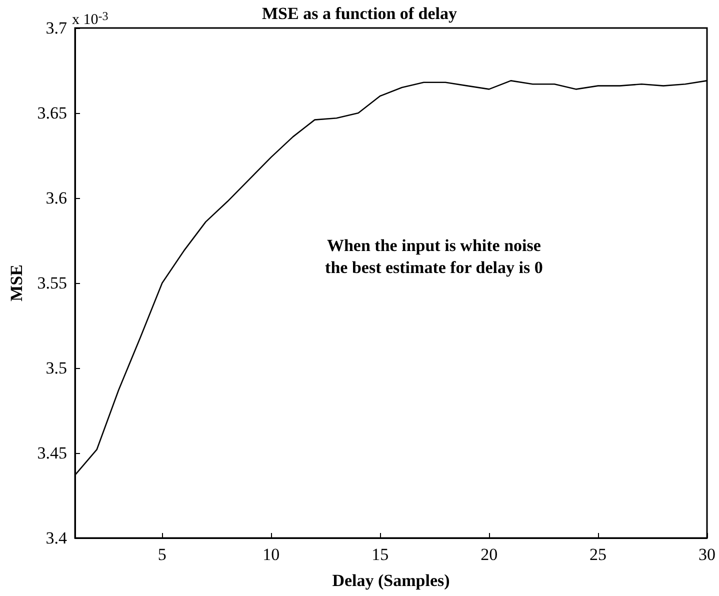 This screenshot has width=719, height=596. I want to click on x-tick-label: 10, so click(271, 554).